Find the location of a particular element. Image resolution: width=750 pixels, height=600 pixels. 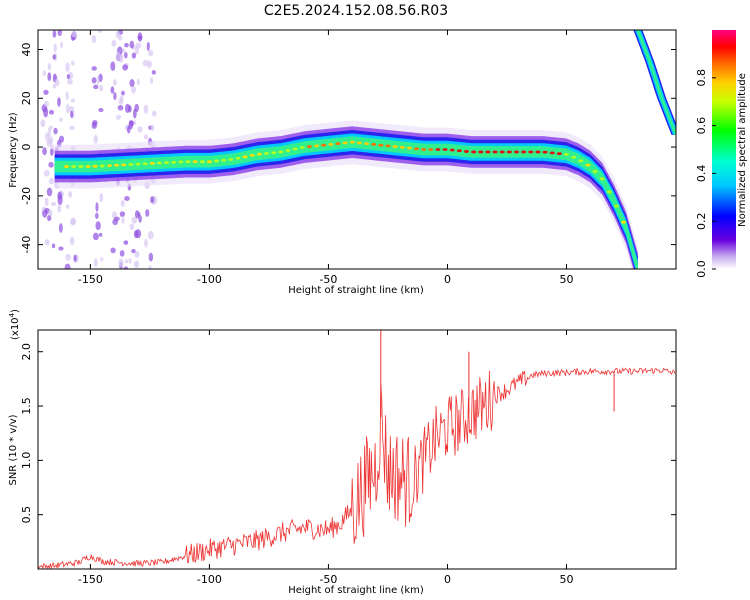

colorbar-gradient is located at coordinates (724, 149).